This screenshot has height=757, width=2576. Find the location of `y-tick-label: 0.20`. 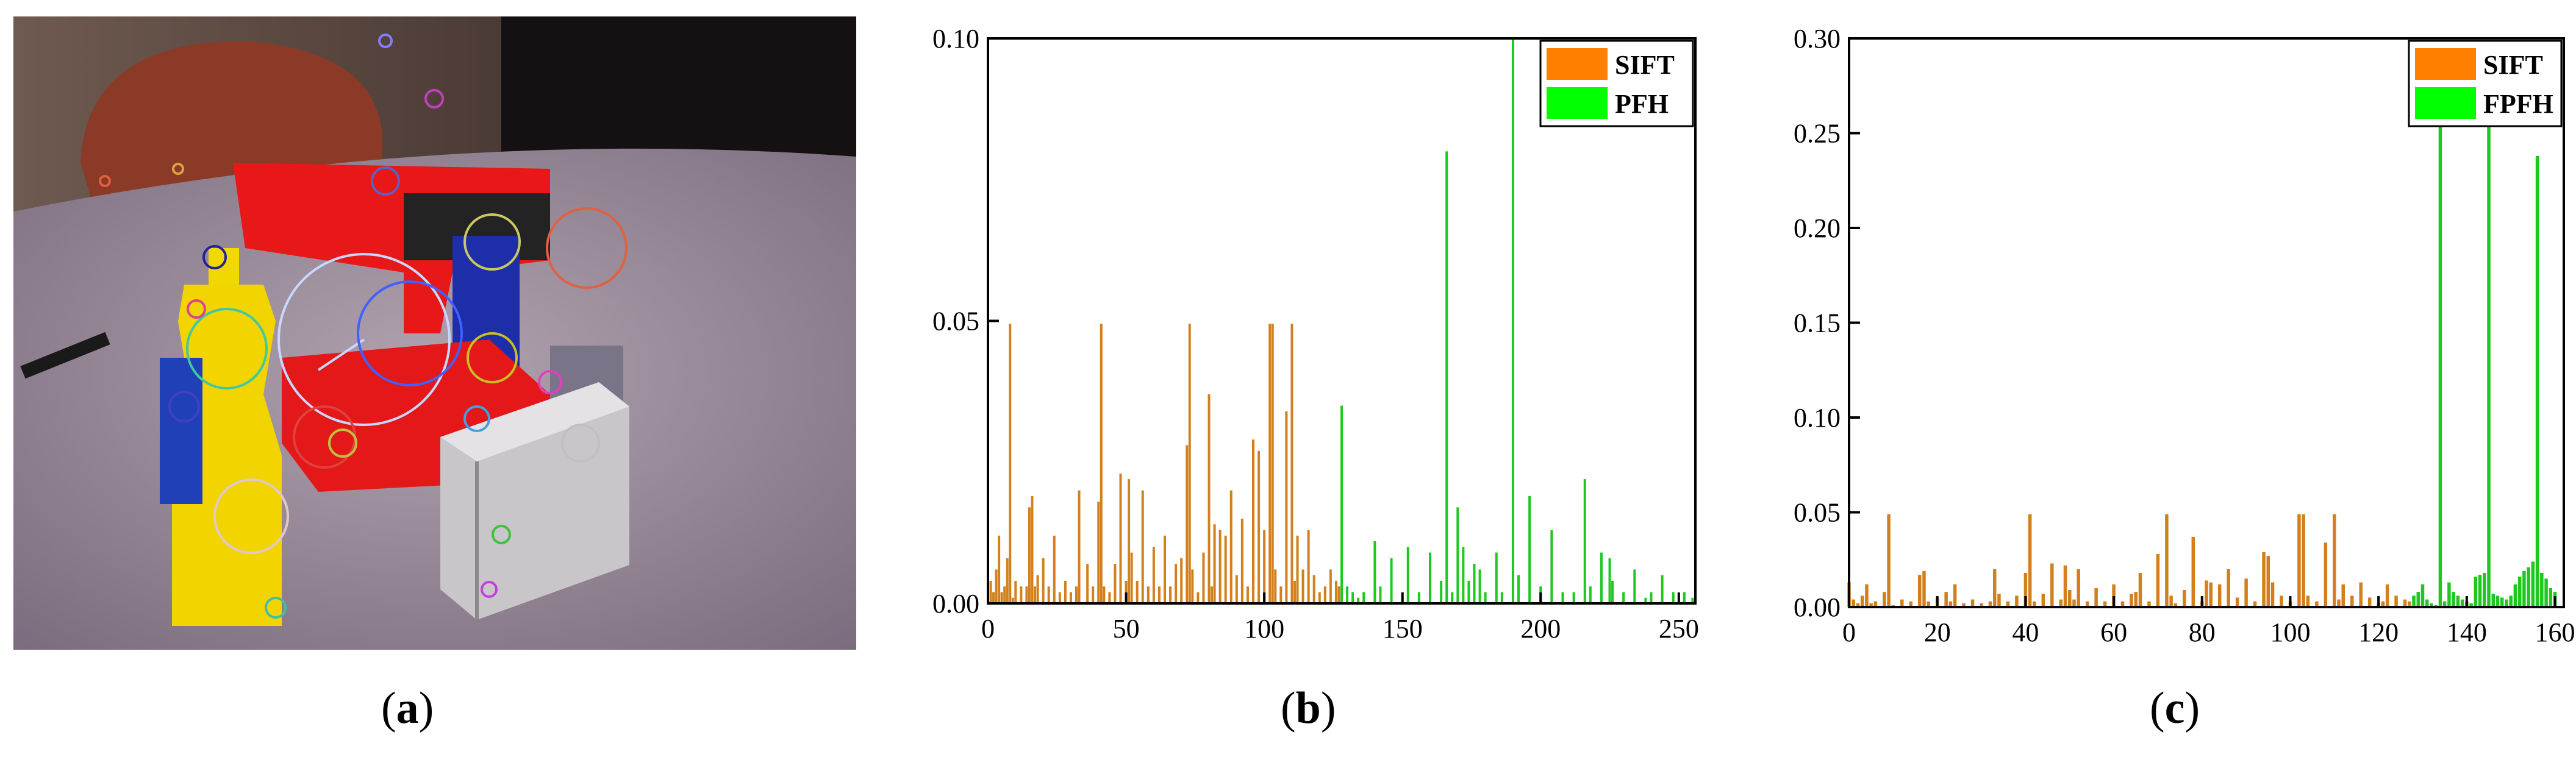

y-tick-label: 0.20 is located at coordinates (1818, 228).